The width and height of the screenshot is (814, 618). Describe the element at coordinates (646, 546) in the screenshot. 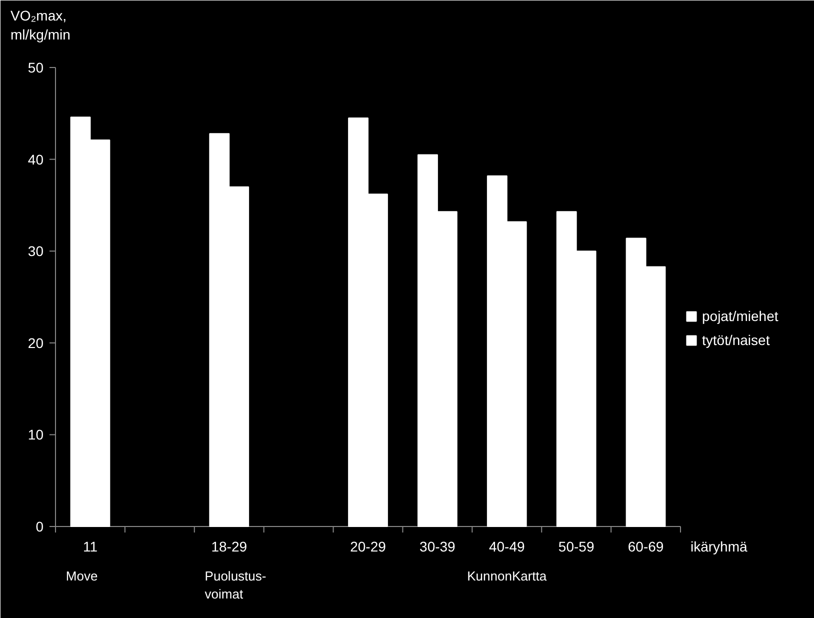

I see `x-tick-label: 60-69` at that location.